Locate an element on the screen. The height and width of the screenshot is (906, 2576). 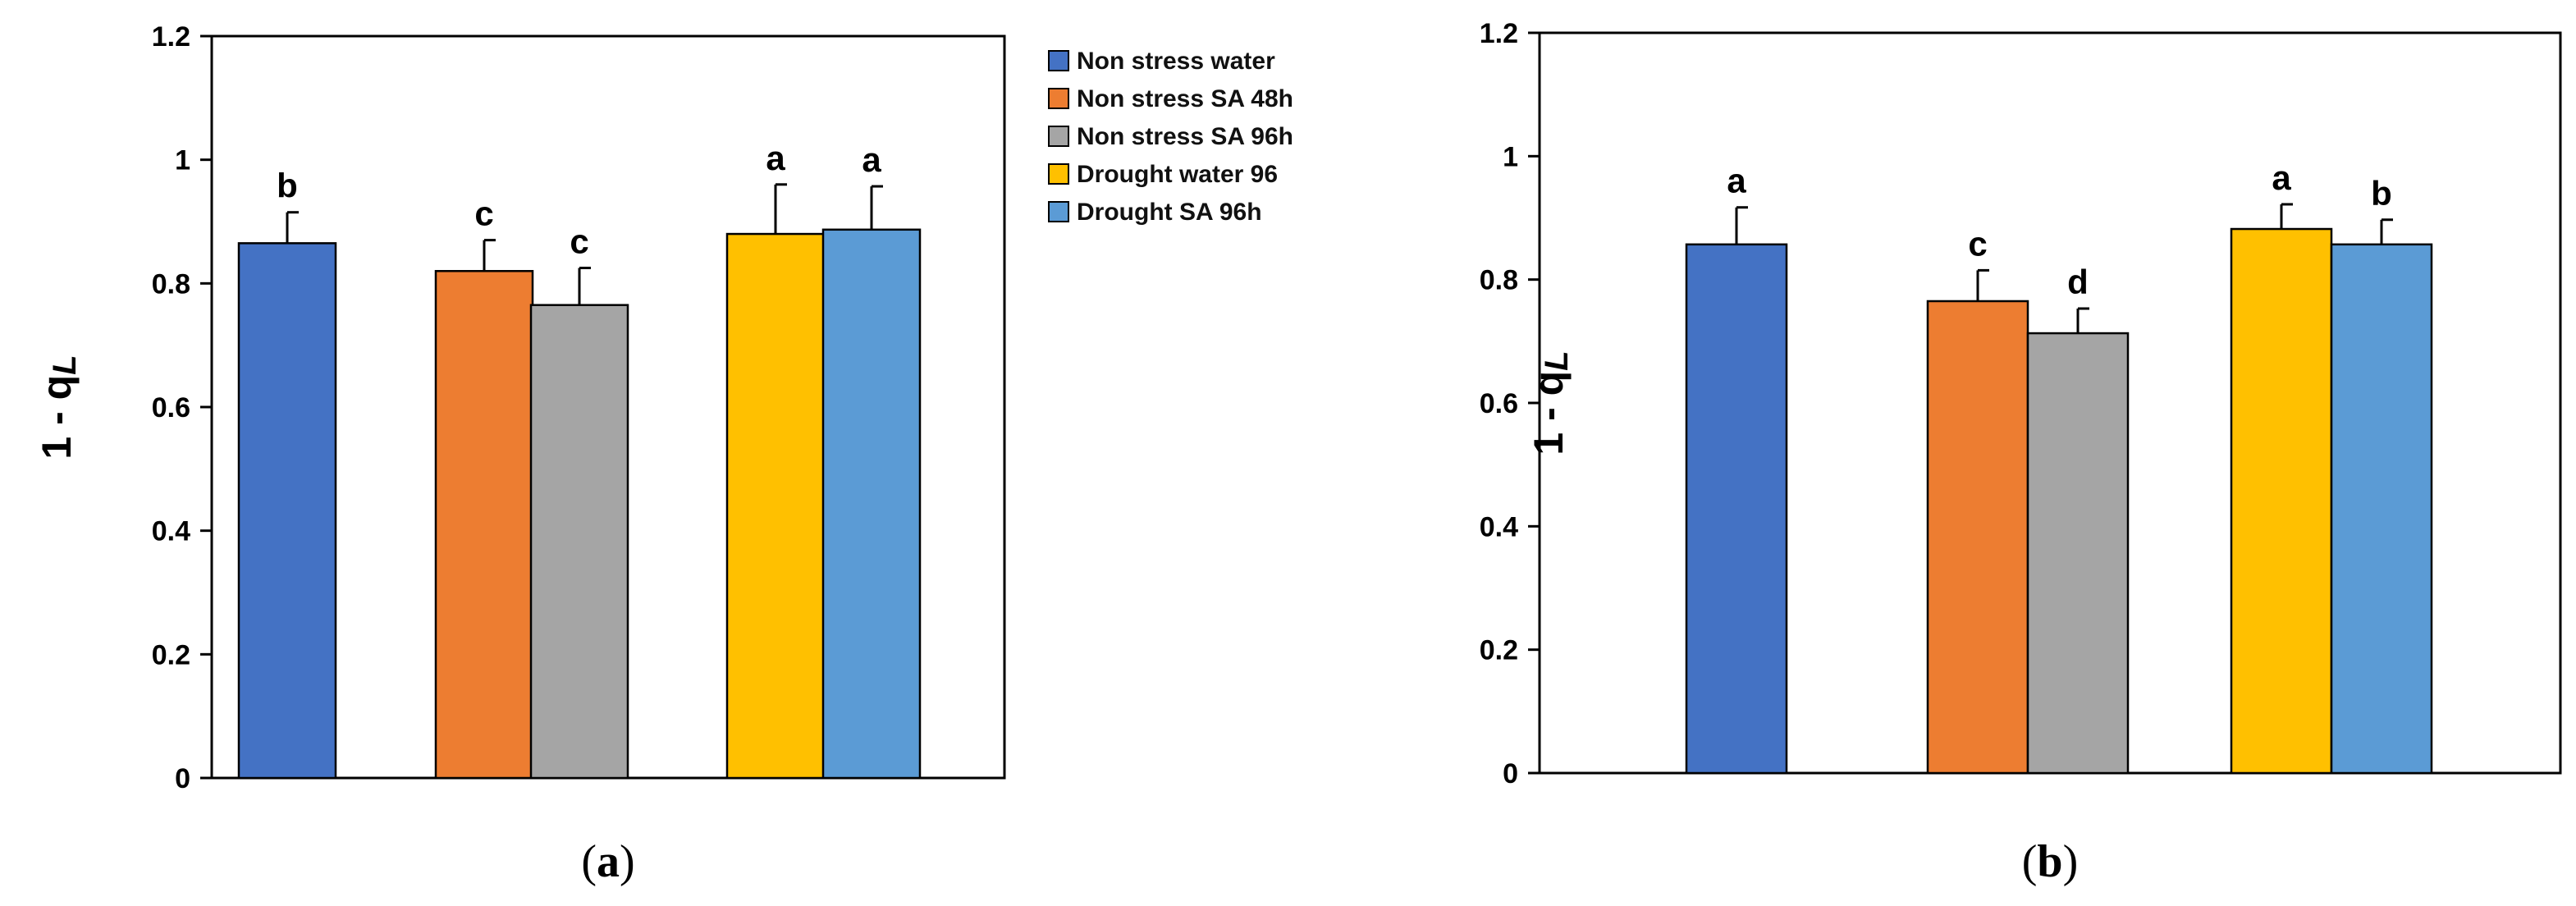
legend-entry: Drought water 96 is located at coordinates (1177, 174).